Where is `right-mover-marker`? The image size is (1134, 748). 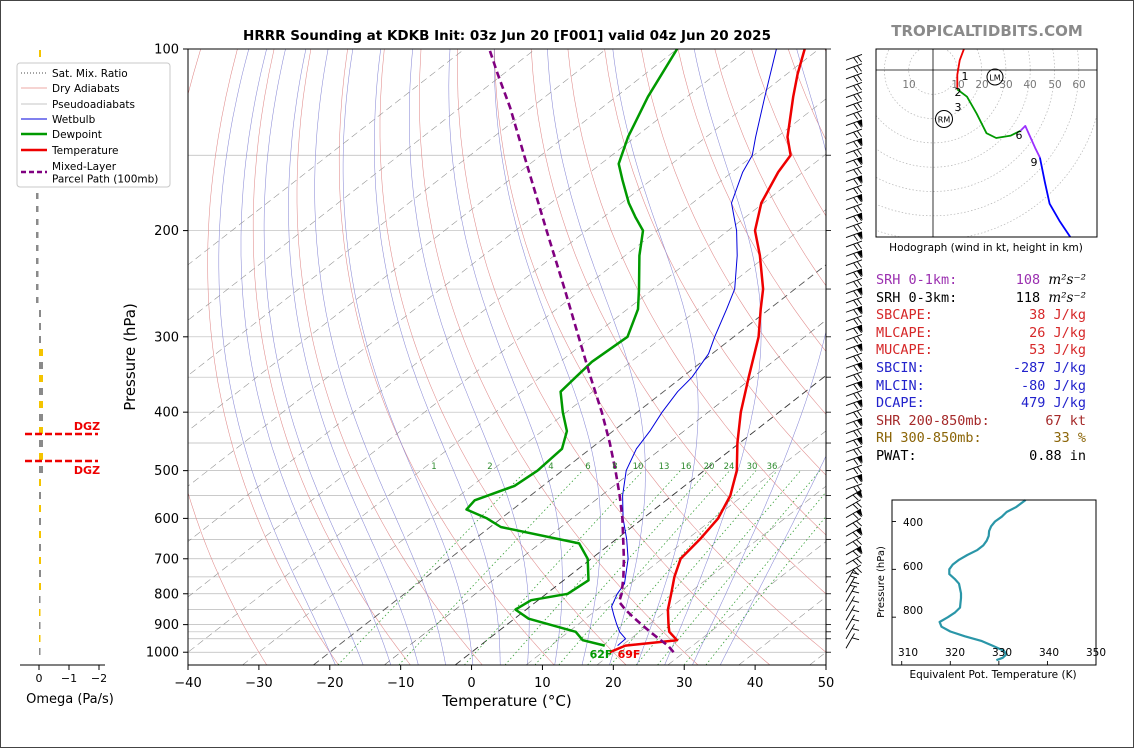
right-mover-marker is located at coordinates (944, 119).